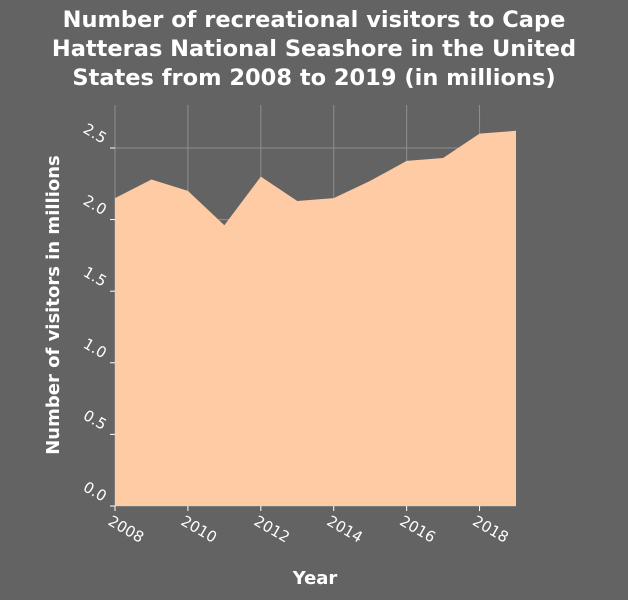 This screenshot has height=600, width=628. Describe the element at coordinates (95, 420) in the screenshot. I see `y-tick-label: 0.5` at that location.